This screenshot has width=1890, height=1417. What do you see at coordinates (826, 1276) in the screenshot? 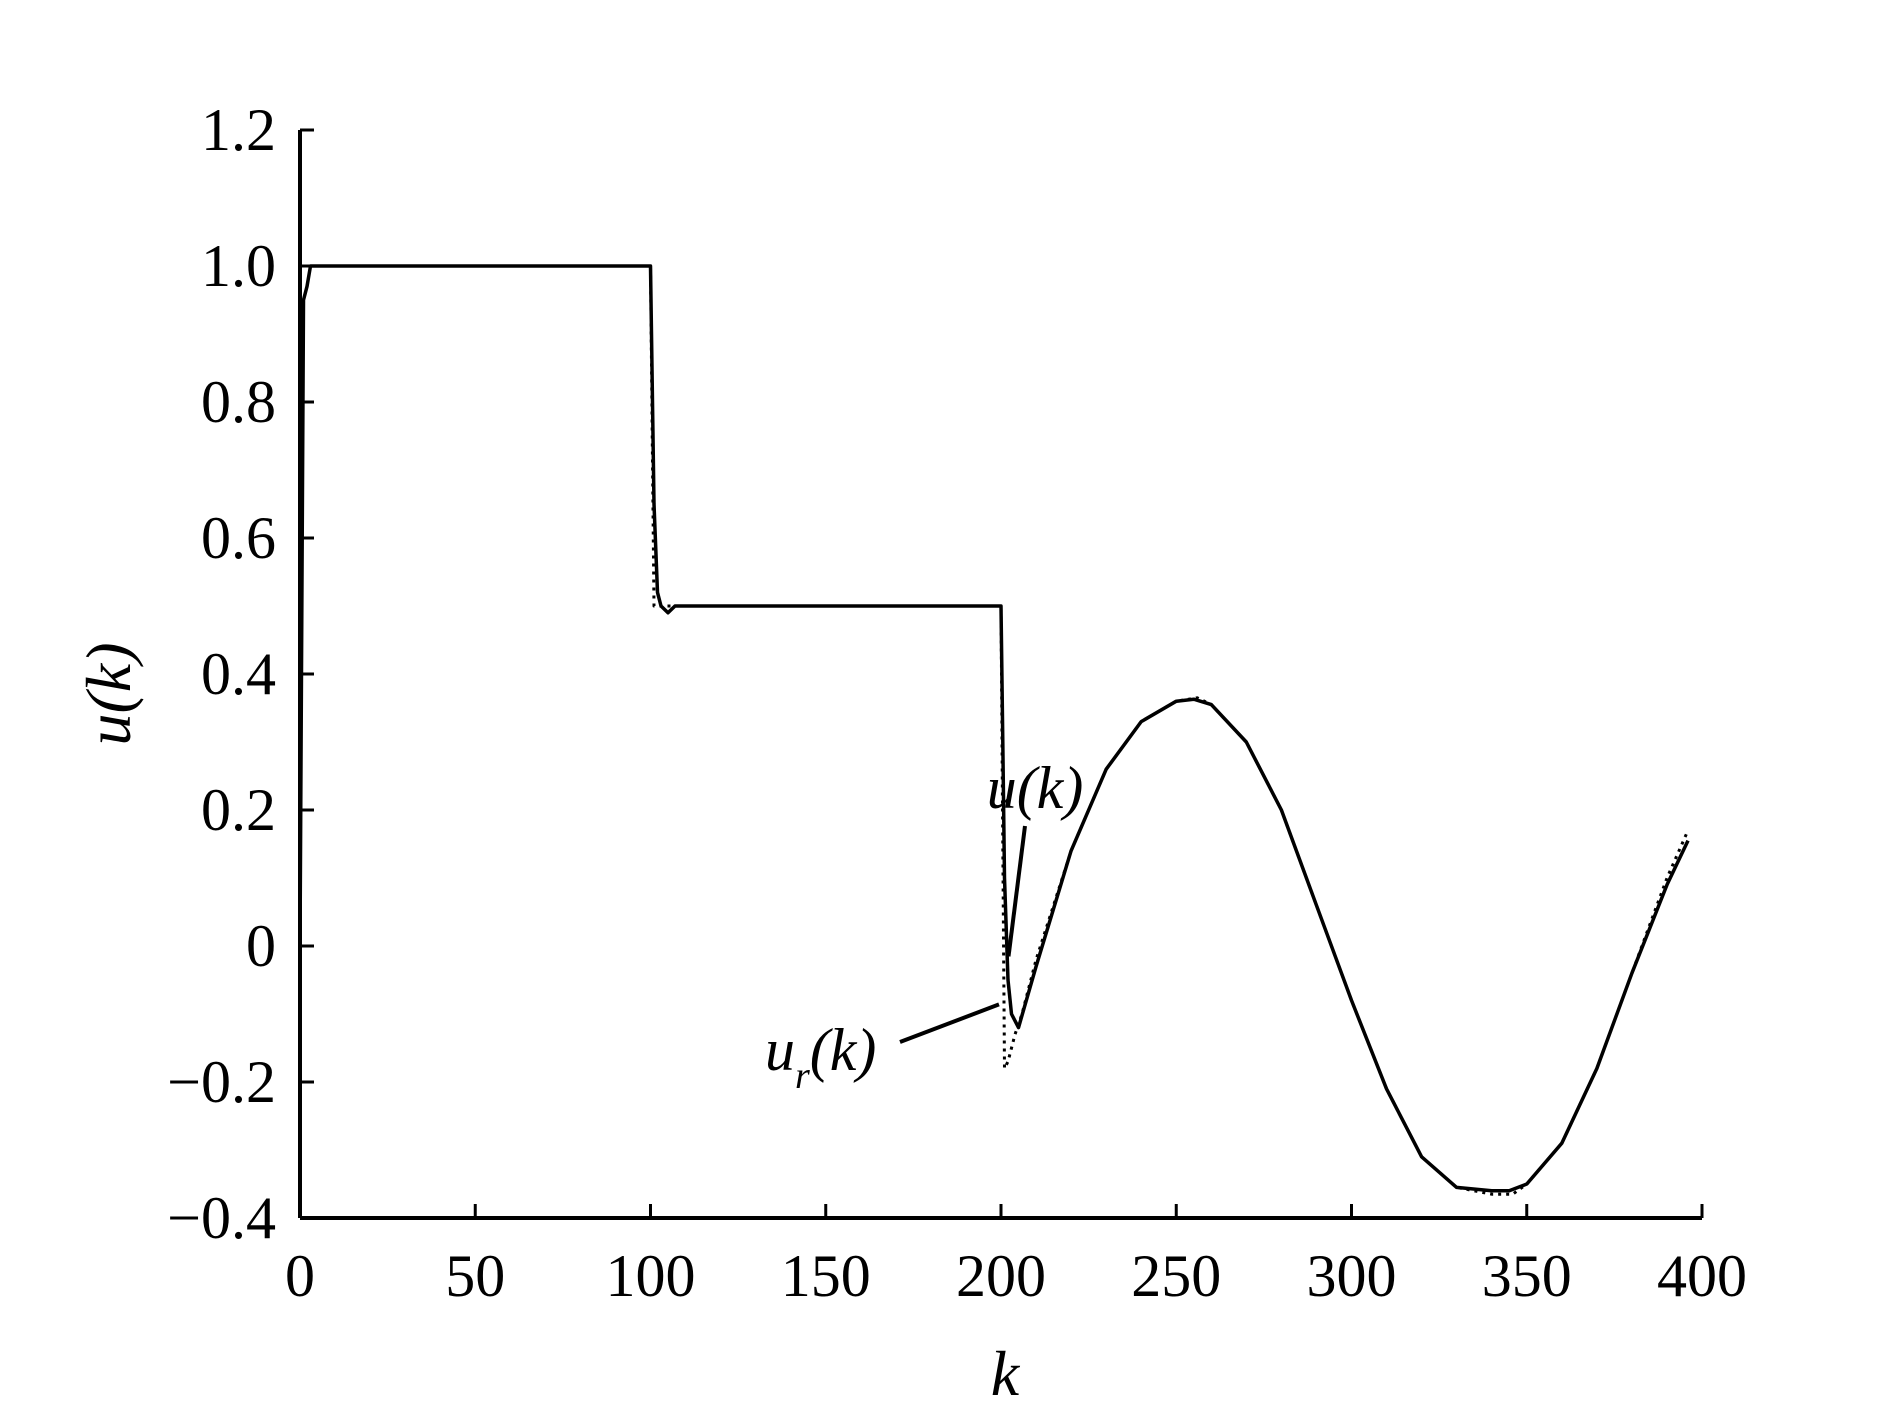
I see `x-tick-label: 150` at bounding box center [826, 1276].